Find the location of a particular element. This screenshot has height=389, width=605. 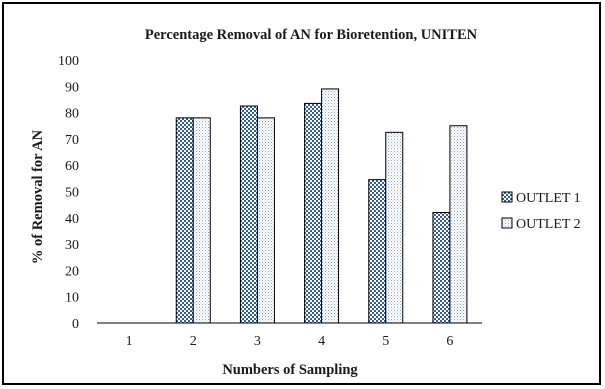

y-tick-label: 50 is located at coordinates (72, 193).